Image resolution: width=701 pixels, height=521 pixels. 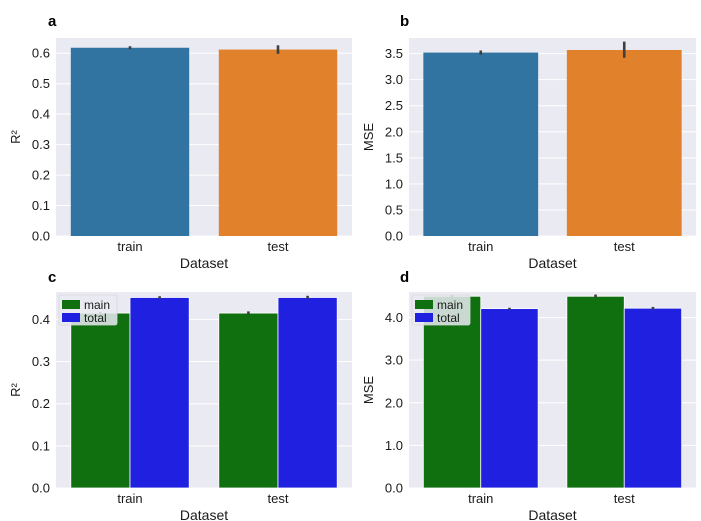 What do you see at coordinates (15, 136) in the screenshot?
I see `y-axis-label-a: R²` at bounding box center [15, 136].